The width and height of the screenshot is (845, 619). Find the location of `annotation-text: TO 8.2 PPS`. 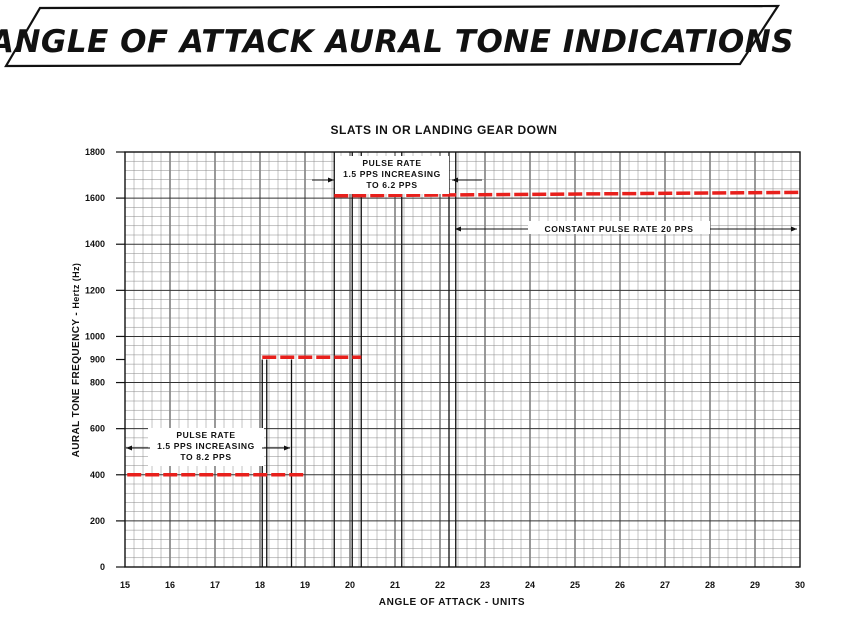

annotation-text: TO 8.2 PPS is located at coordinates (205, 457).